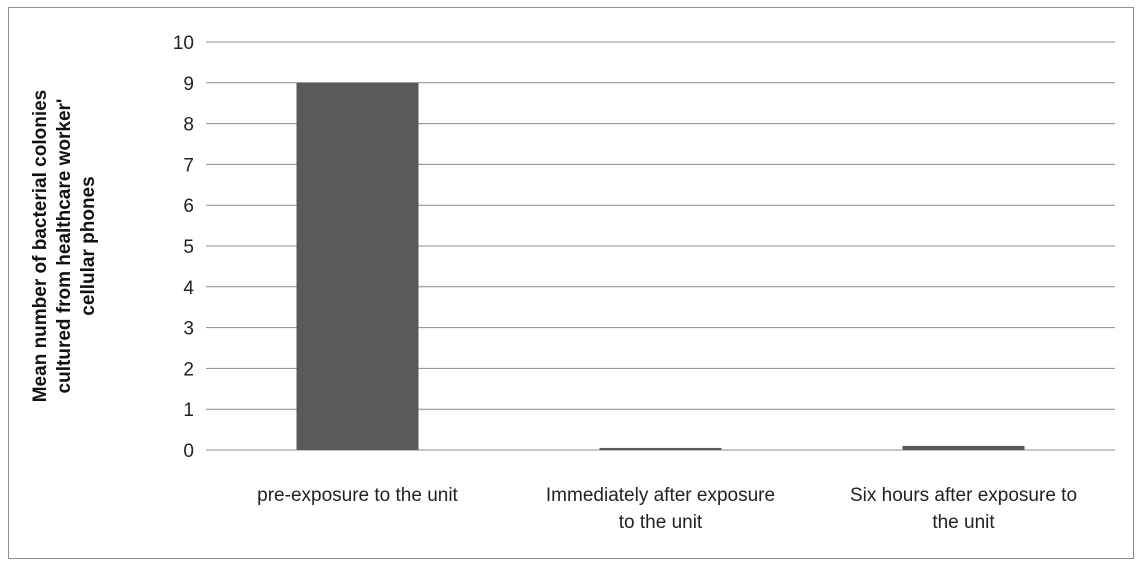 The height and width of the screenshot is (565, 1142). What do you see at coordinates (963, 509) in the screenshot?
I see `x-category-label: Six hours after exposure to the unit` at bounding box center [963, 509].